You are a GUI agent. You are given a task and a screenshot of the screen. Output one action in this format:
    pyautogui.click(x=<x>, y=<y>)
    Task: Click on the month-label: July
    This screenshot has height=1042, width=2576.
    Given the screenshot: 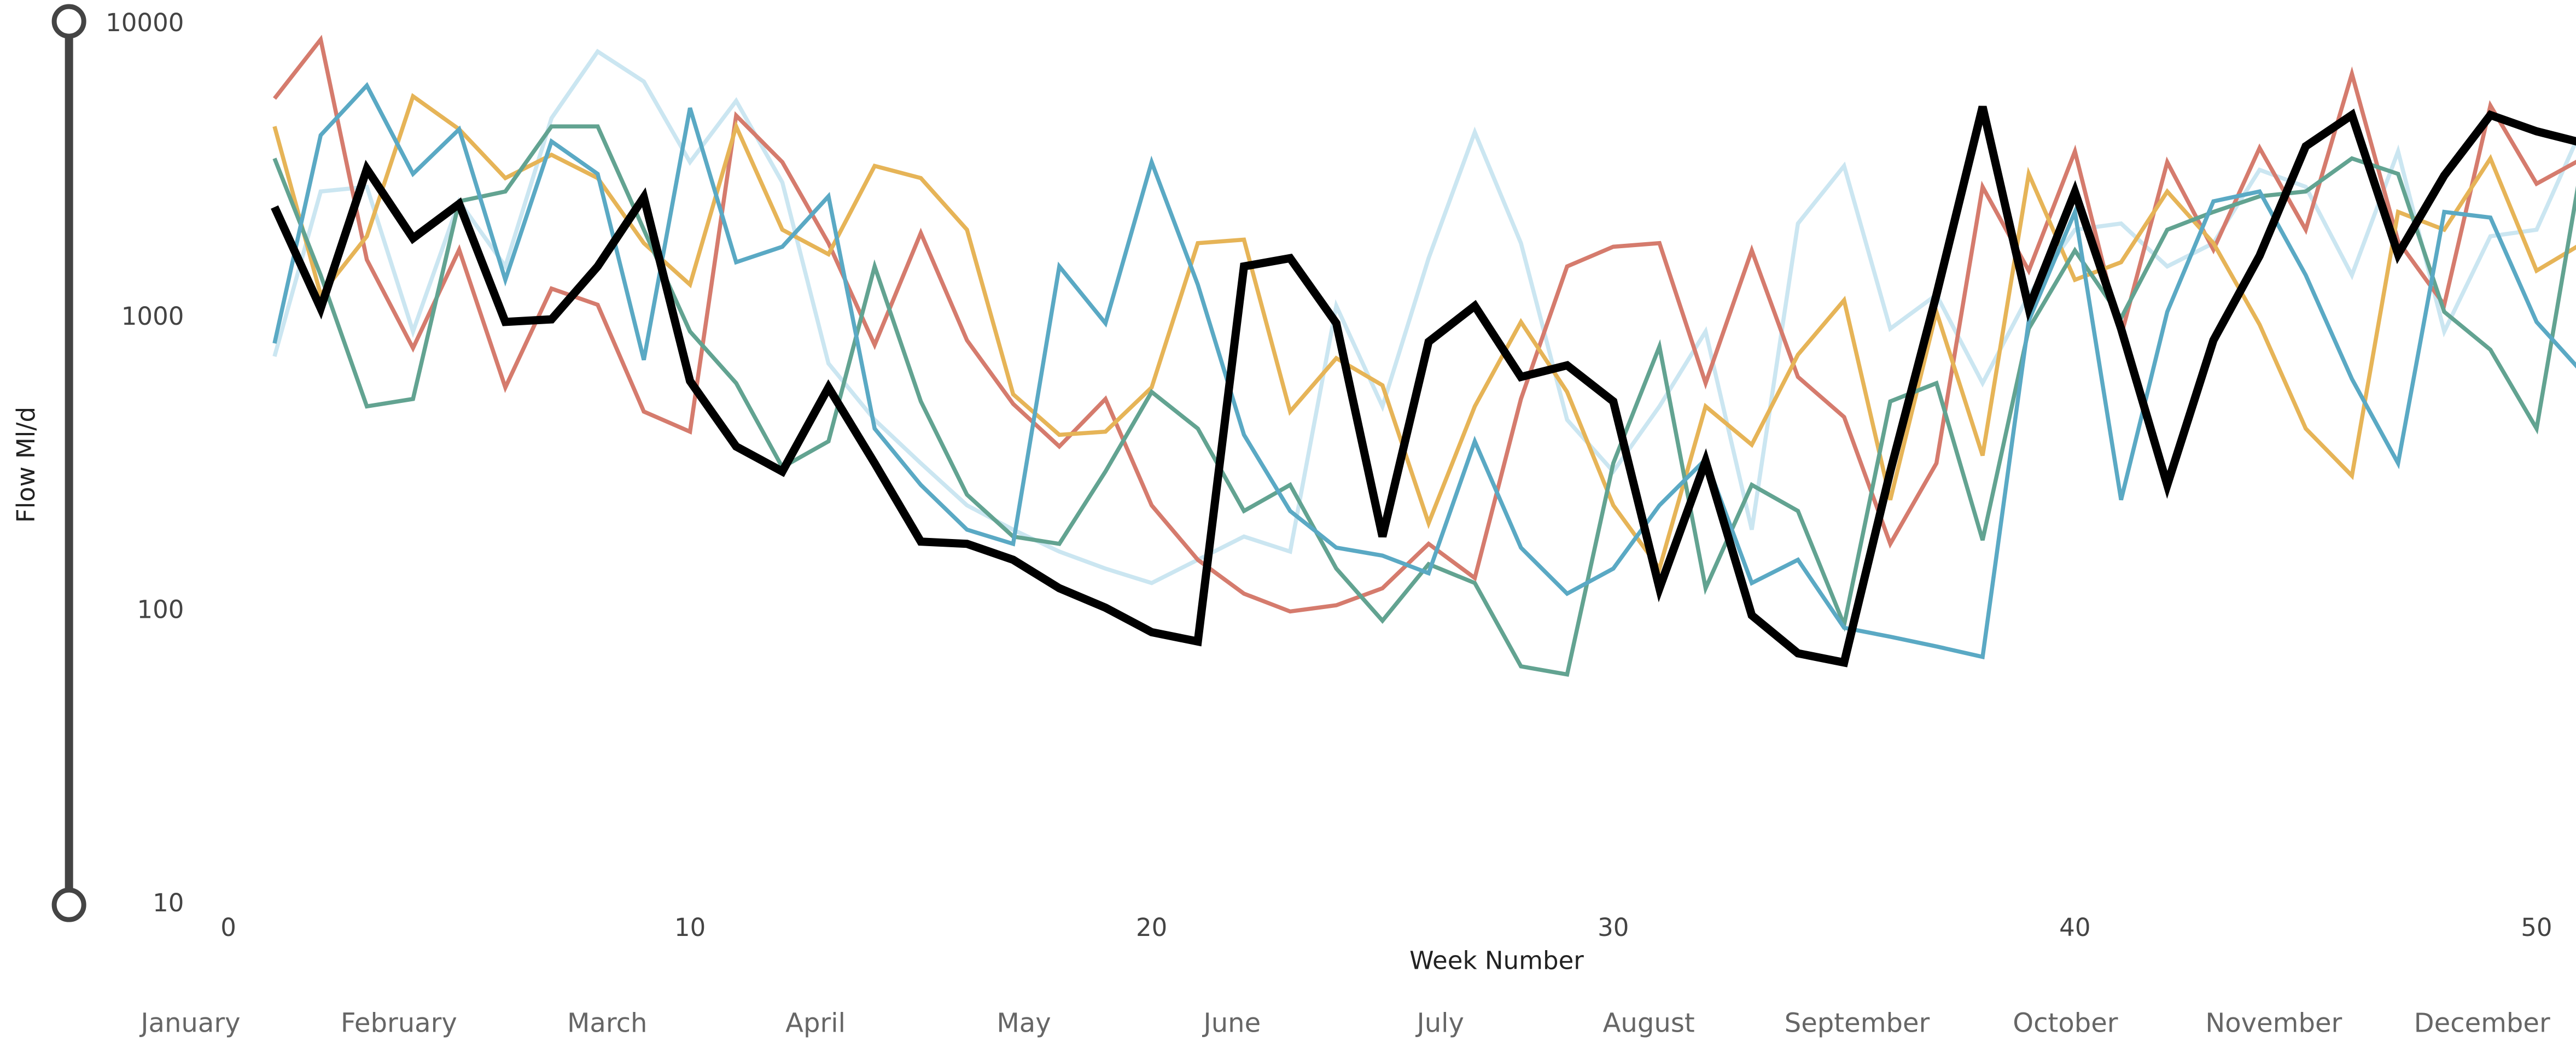 What is the action you would take?
    pyautogui.click(x=1440, y=1023)
    